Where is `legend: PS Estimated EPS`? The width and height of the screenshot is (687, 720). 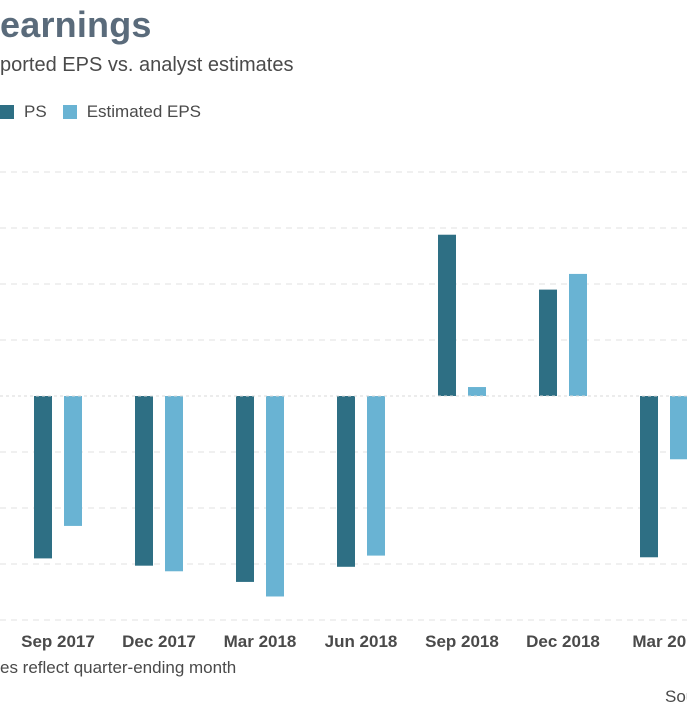 legend: PS Estimated EPS is located at coordinates (100, 112).